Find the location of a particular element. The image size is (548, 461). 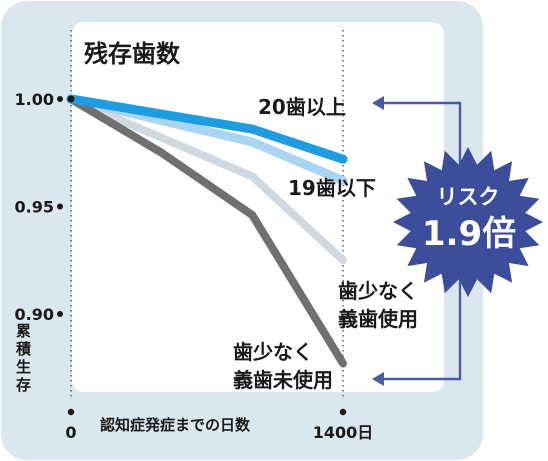

y-tick-label-0: 1.00 is located at coordinates (34, 99).